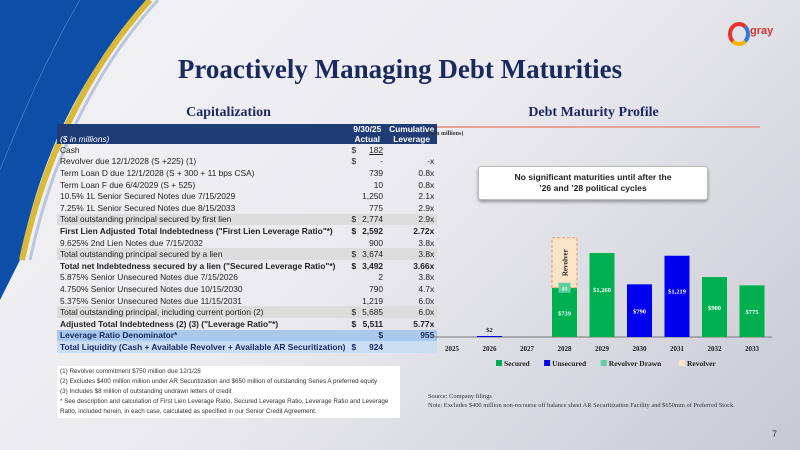 The height and width of the screenshot is (450, 800). What do you see at coordinates (373, 300) in the screenshot?
I see `cell-value: 1,219` at bounding box center [373, 300].